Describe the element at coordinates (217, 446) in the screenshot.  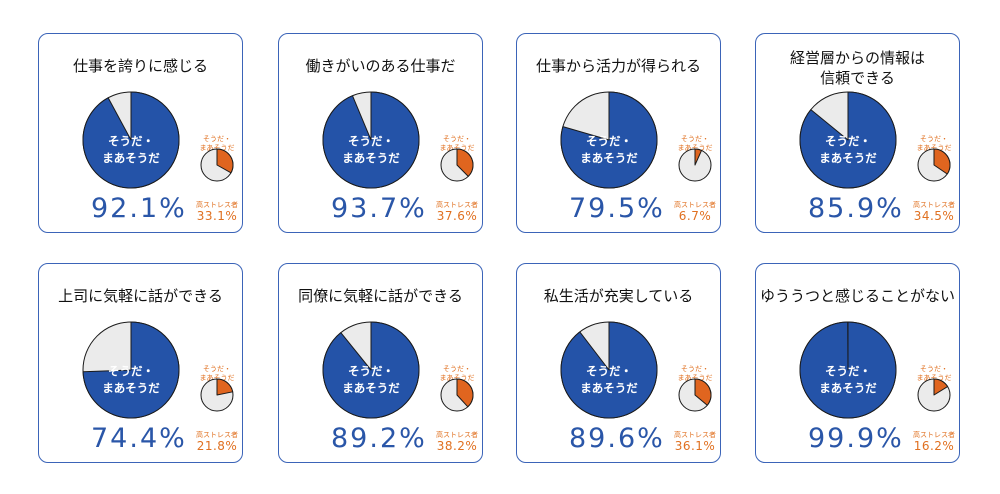
I see `high-stress-percentage: 21.8%` at that location.